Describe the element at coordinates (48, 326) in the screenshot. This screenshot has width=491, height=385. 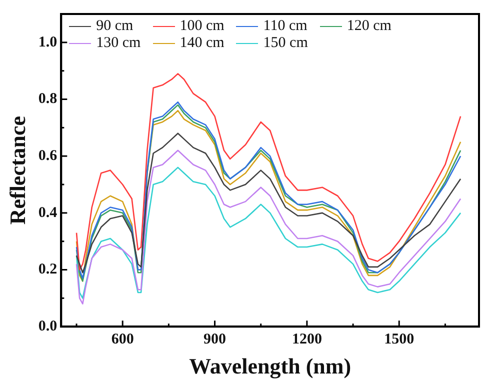
I see `y-tick-label: 0.0` at that location.